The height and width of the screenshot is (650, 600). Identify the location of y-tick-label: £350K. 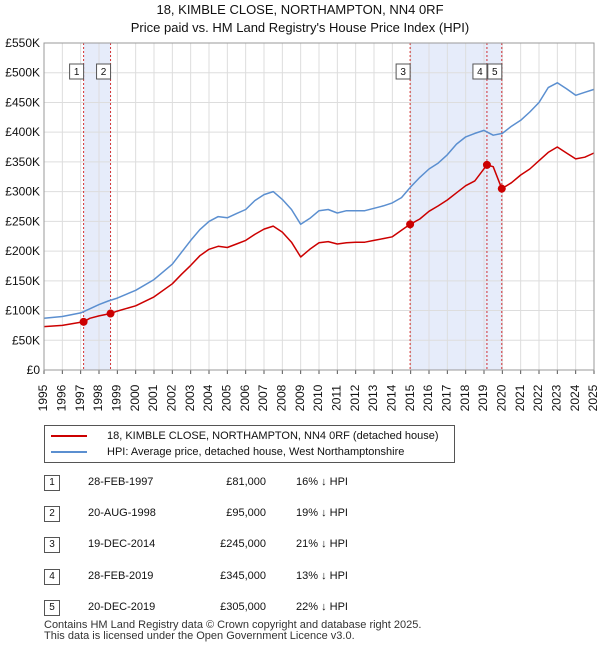
(22, 162).